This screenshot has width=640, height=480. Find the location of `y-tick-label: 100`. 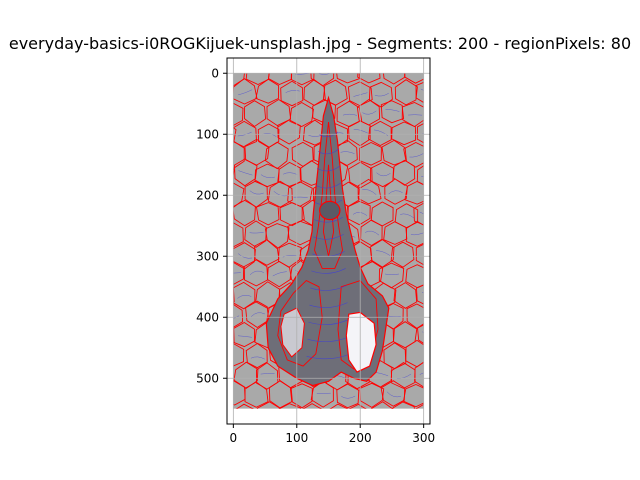

y-tick-label: 100 is located at coordinates (207, 134).